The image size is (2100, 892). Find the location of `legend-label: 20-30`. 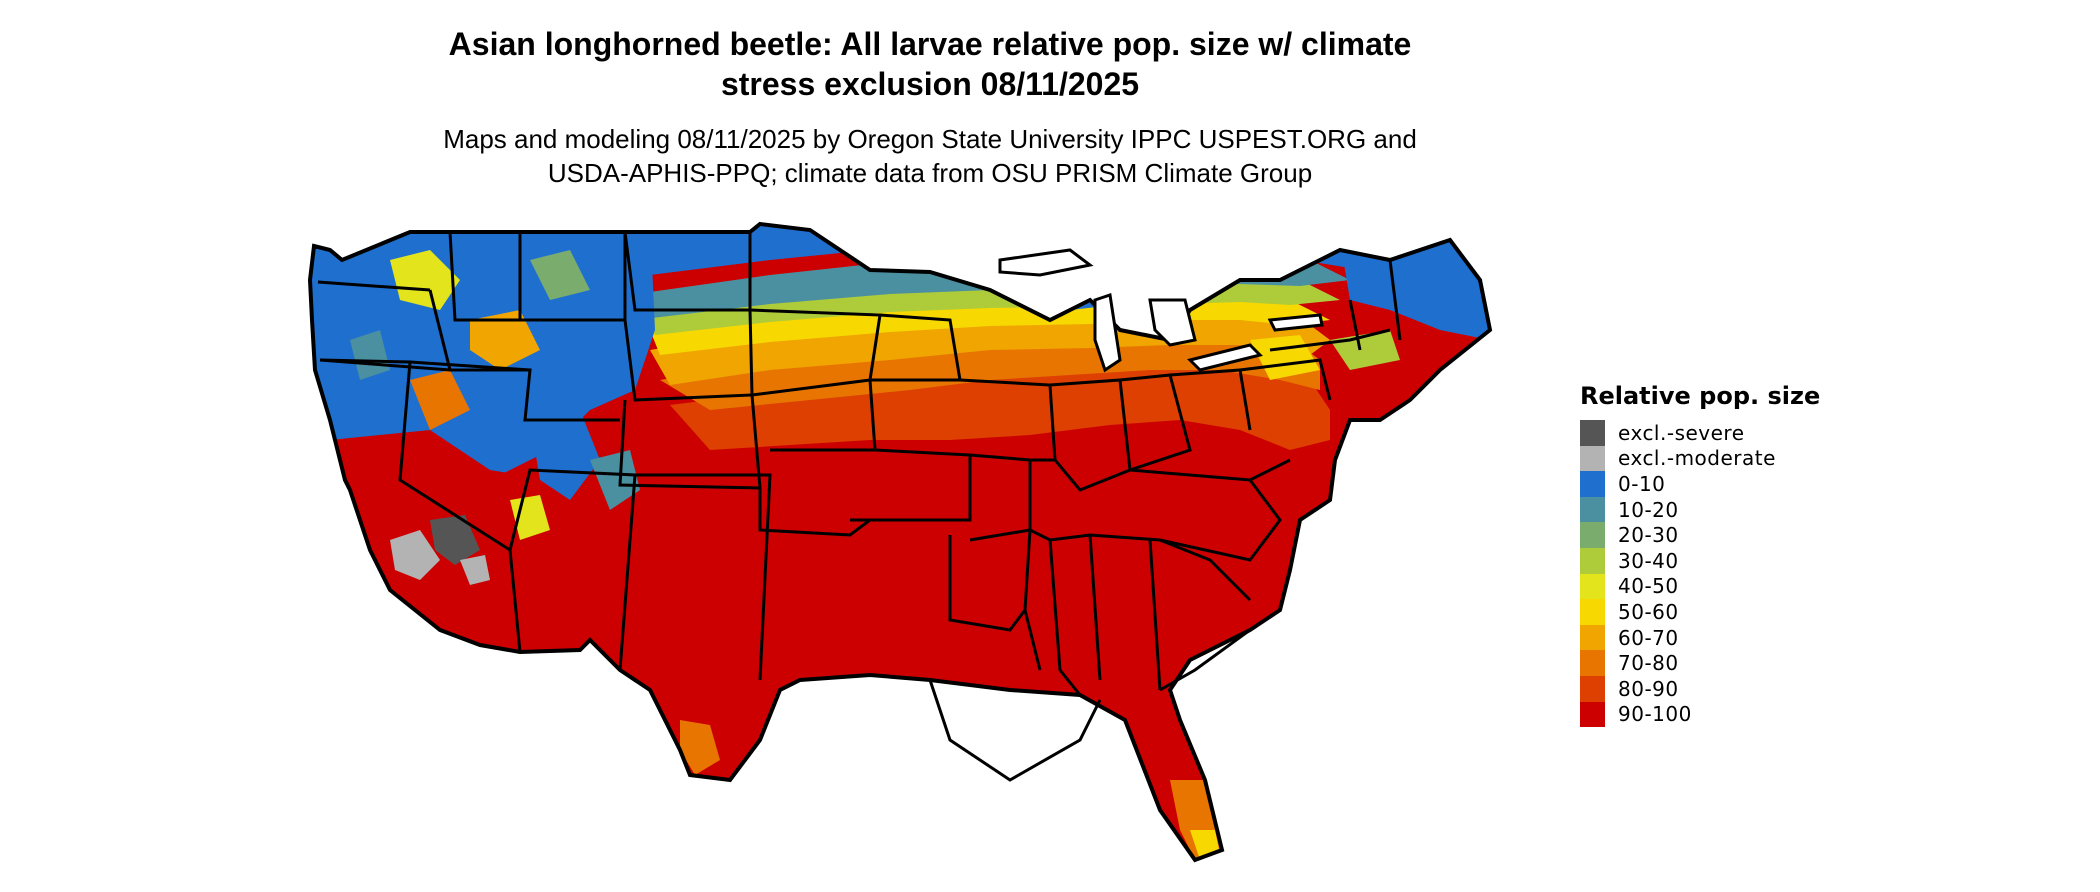

legend-label: 20-30 is located at coordinates (1648, 535).